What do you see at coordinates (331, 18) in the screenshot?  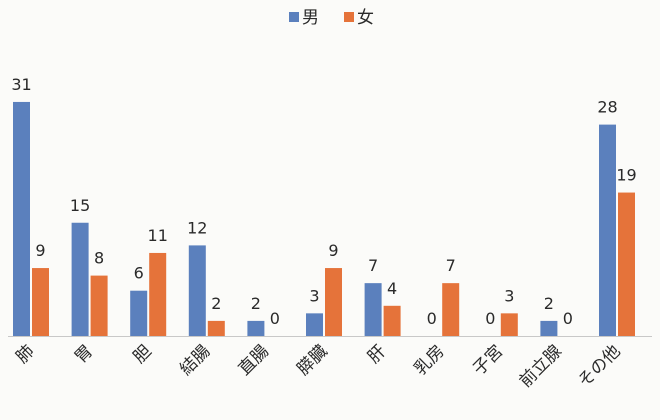 I see `legend: 男女` at bounding box center [331, 18].